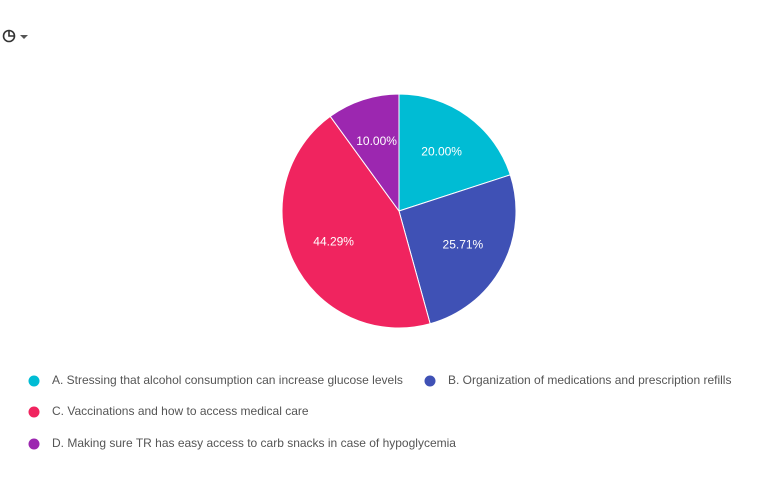 The height and width of the screenshot is (487, 768). What do you see at coordinates (24, 37) in the screenshot?
I see `dropdown-arrow` at bounding box center [24, 37].